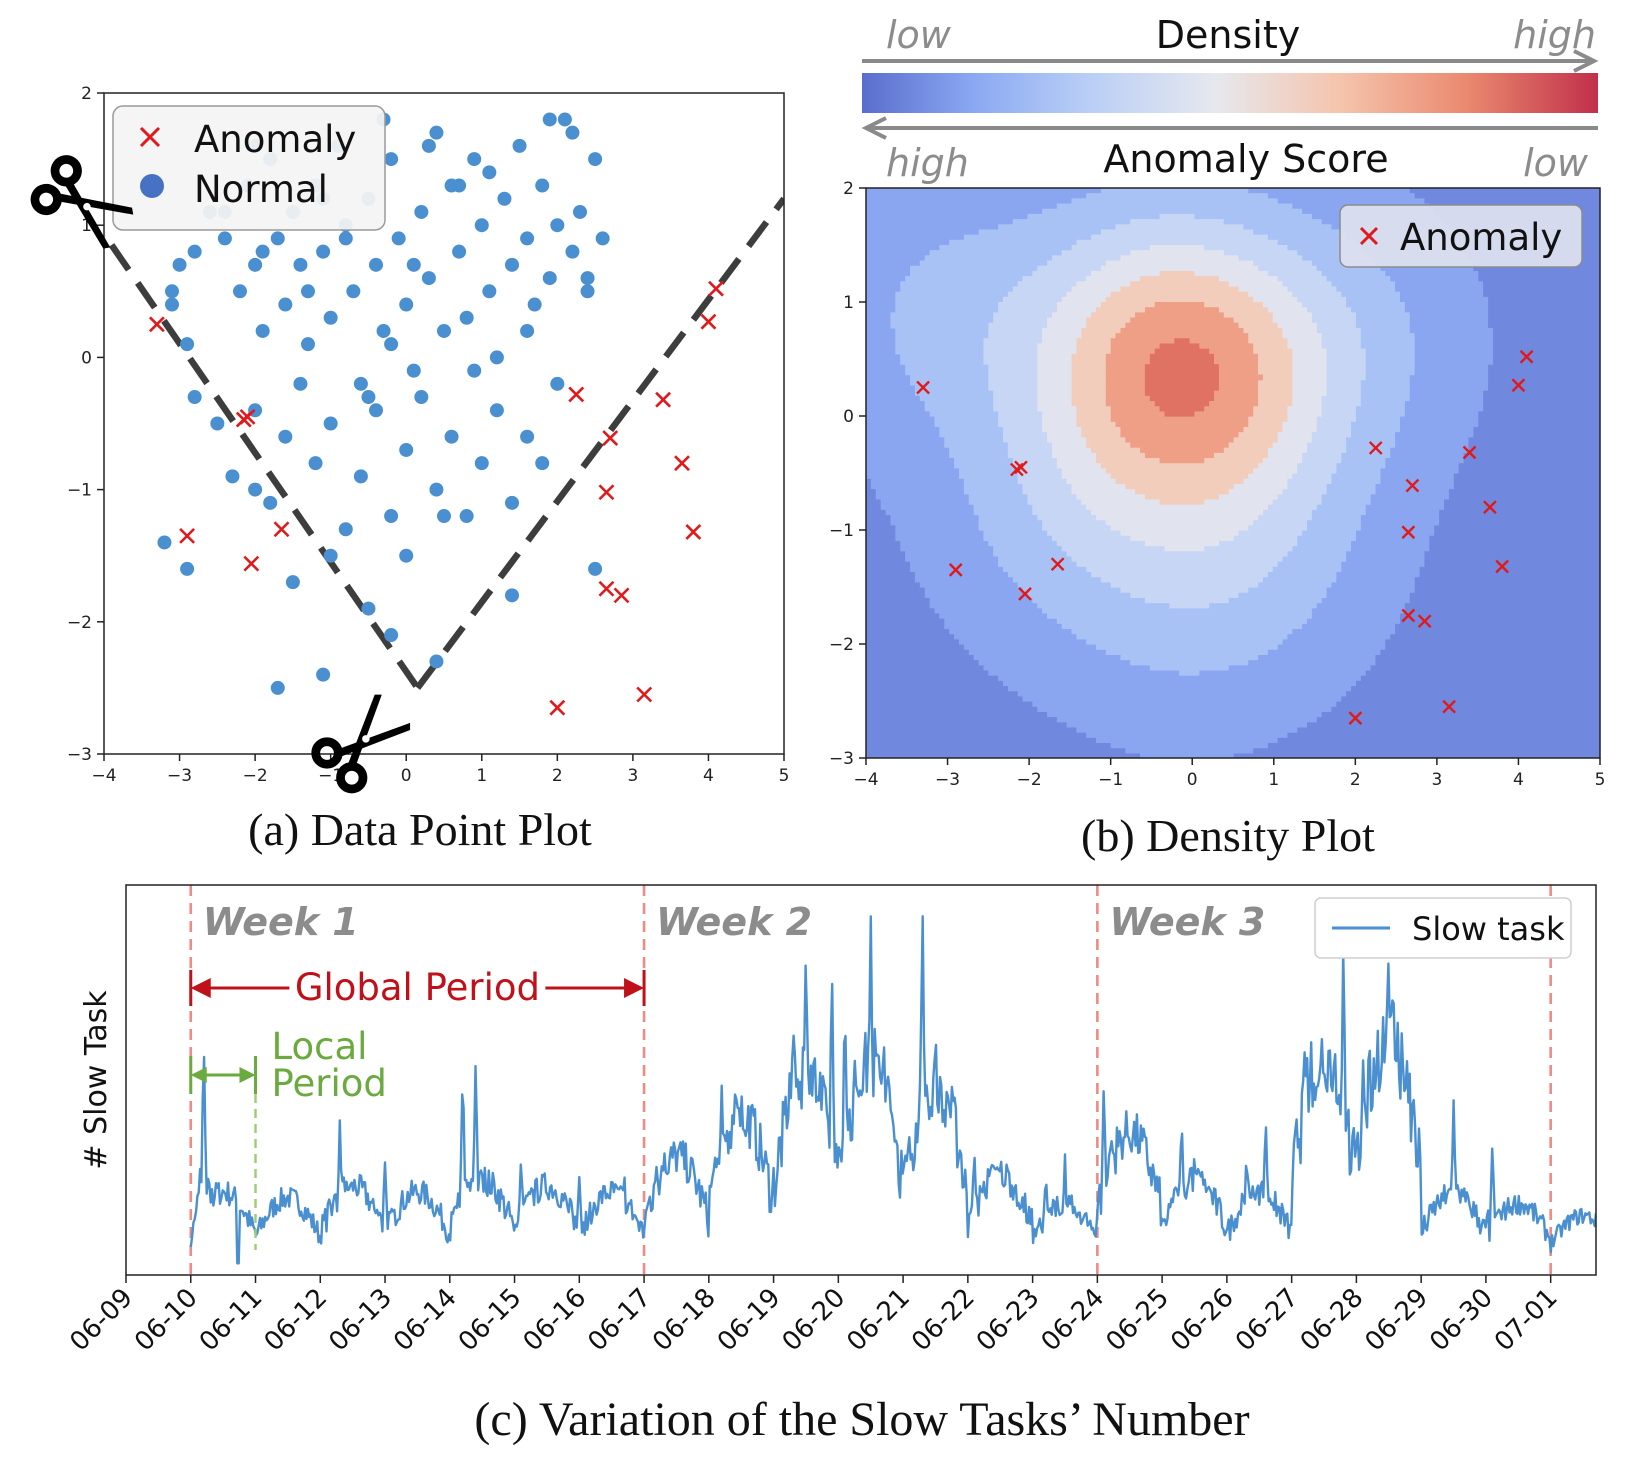 This screenshot has width=1632, height=1464. I want to click on x-tick-label: 06-29, so click(1396, 1320).